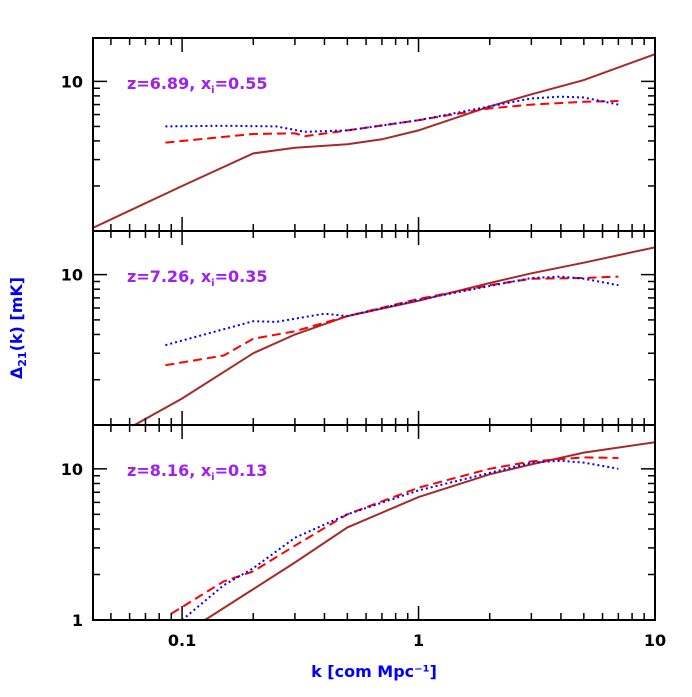 The width and height of the screenshot is (692, 697). What do you see at coordinates (374, 671) in the screenshot?
I see `x-axis-label: k [com Mpc⁻¹]` at bounding box center [374, 671].